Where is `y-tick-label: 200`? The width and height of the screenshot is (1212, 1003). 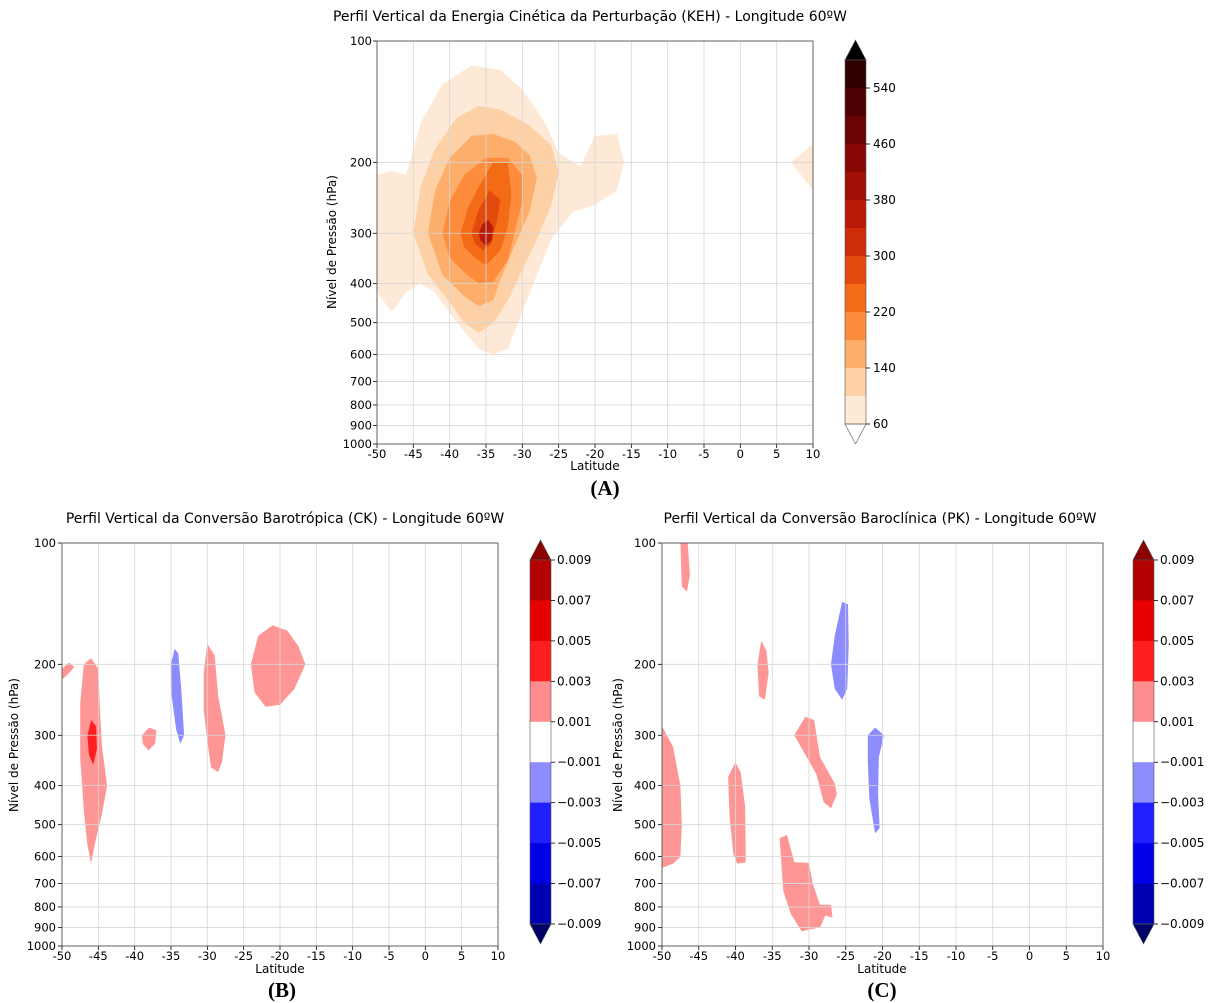 y-tick-label: 200 is located at coordinates (361, 162).